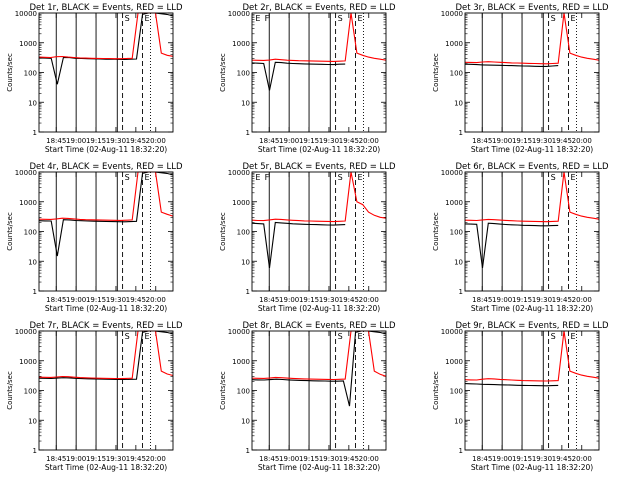  What do you see at coordinates (319, 167) in the screenshot?
I see `panel-title: Det 5r, BLACK = Events, RED = LLD` at bounding box center [319, 167].